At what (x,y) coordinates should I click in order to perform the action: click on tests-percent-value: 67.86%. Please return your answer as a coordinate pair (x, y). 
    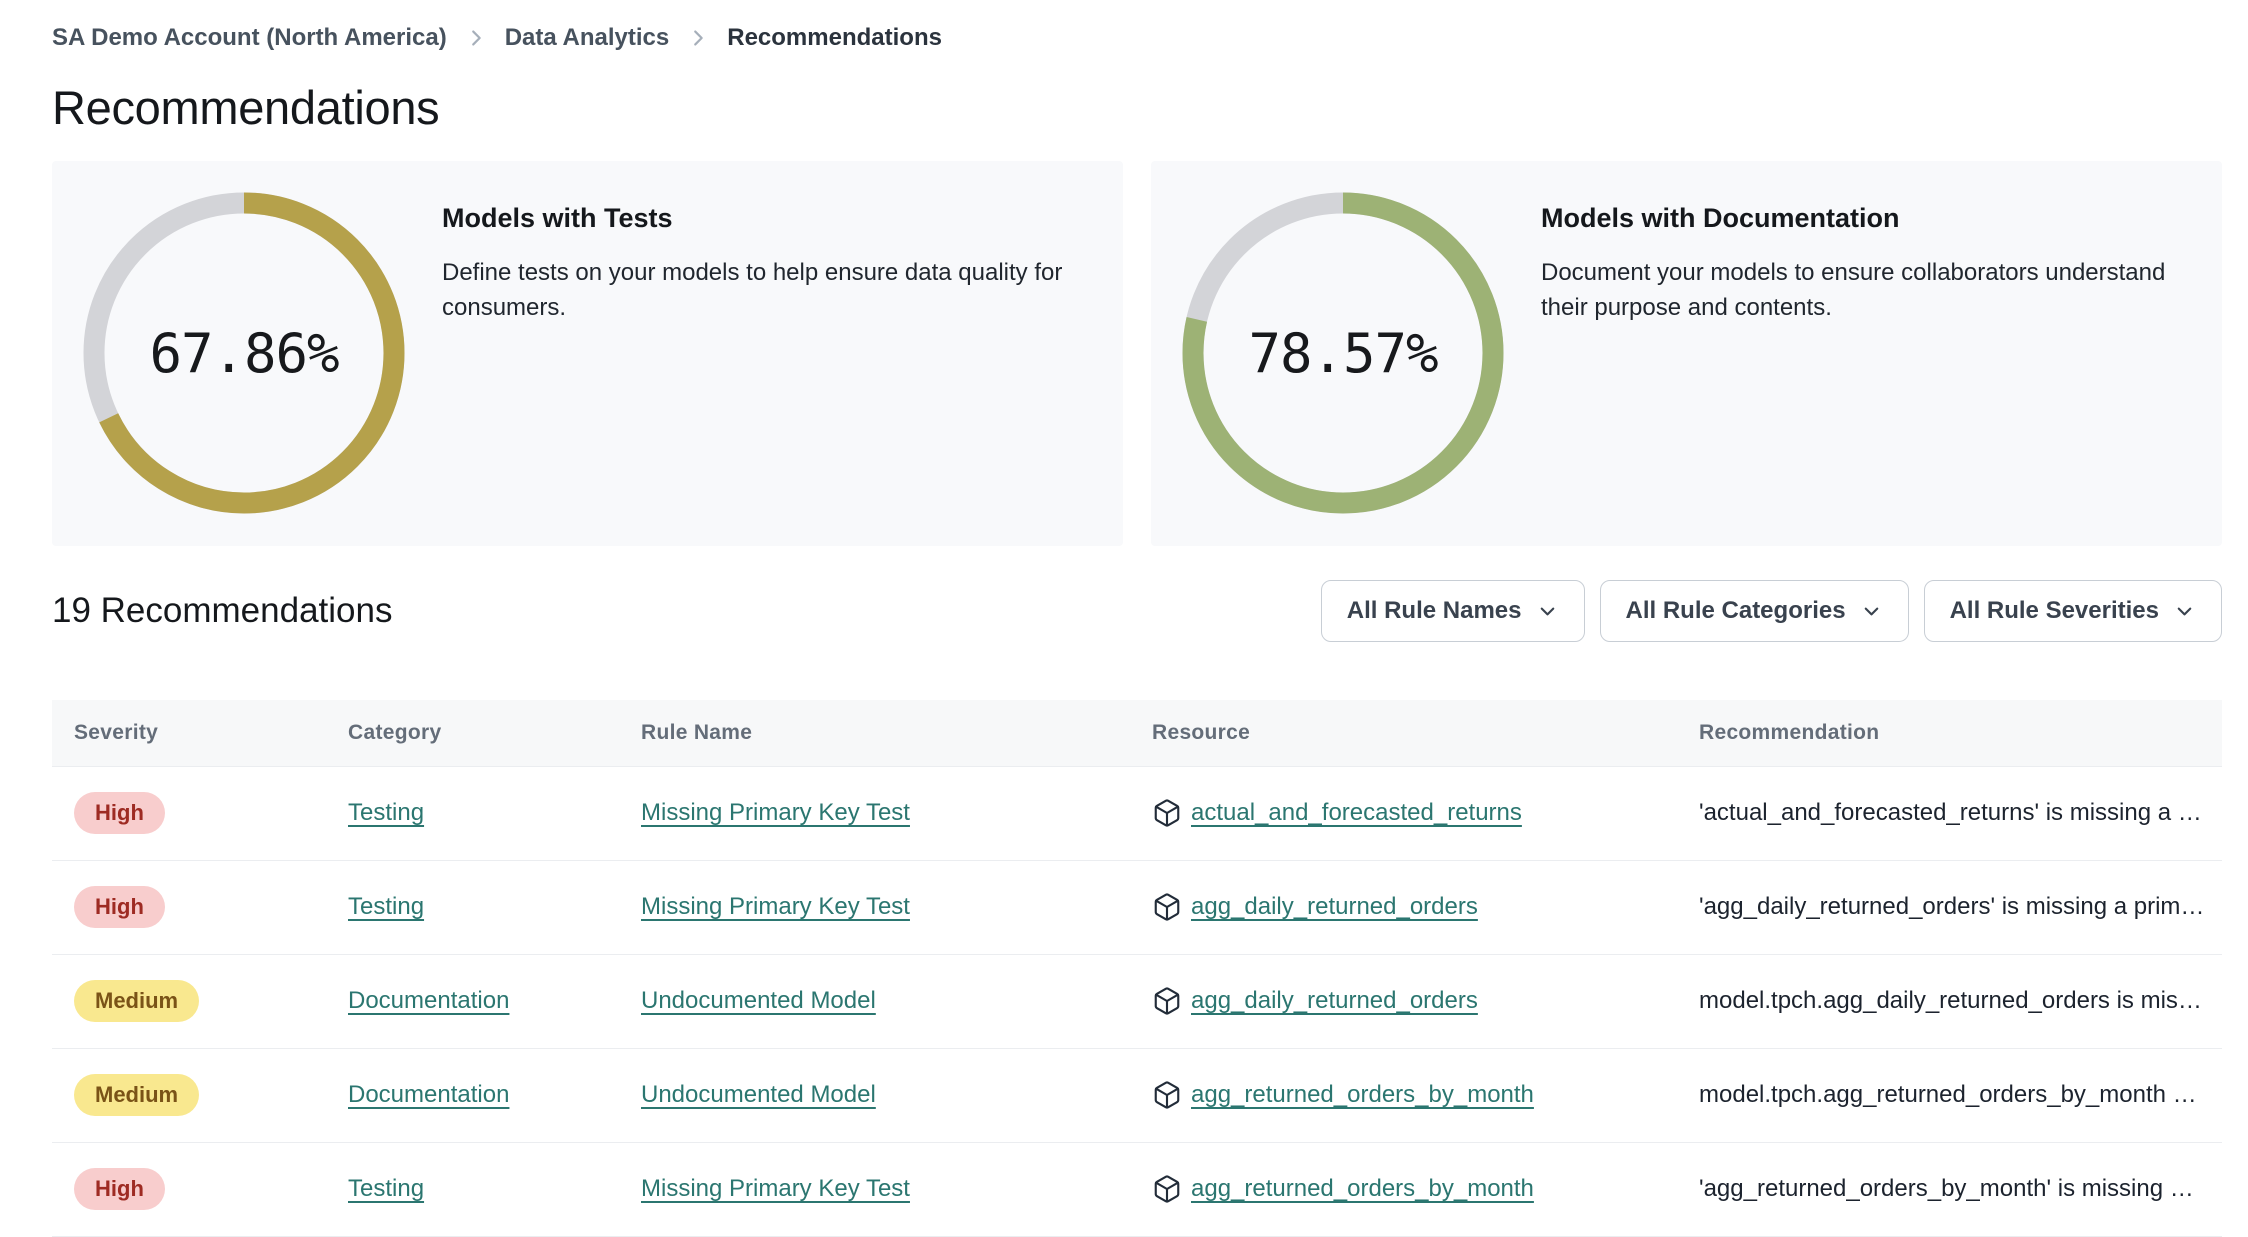
    Looking at the image, I should click on (244, 353).